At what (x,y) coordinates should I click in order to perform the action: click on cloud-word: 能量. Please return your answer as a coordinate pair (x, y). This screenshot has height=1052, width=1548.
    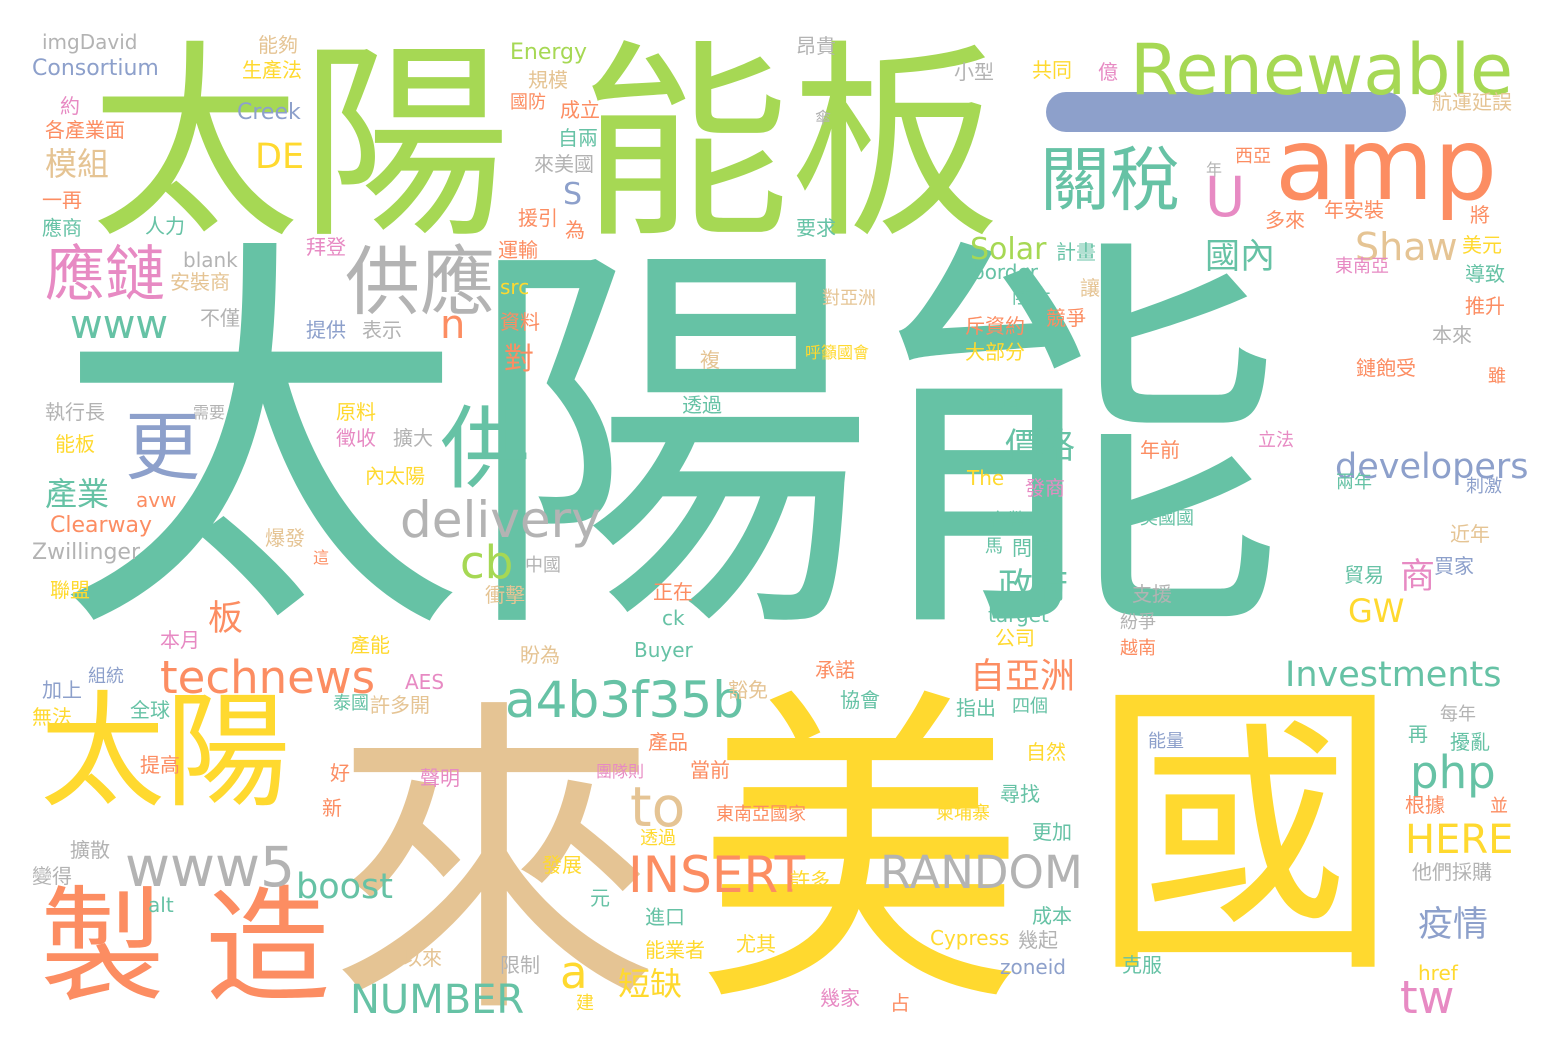
    Looking at the image, I should click on (1166, 741).